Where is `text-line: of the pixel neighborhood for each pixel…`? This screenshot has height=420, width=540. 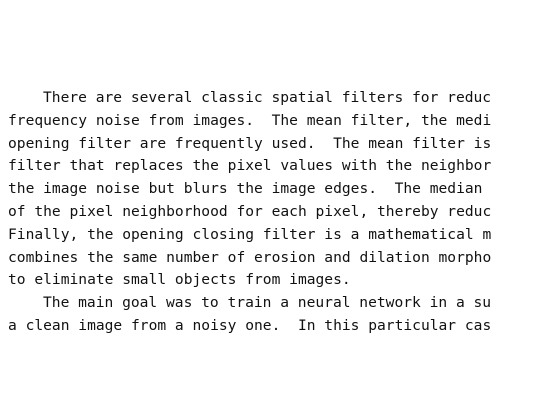 text-line: of the pixel neighborhood for each pixel… is located at coordinates (250, 211).